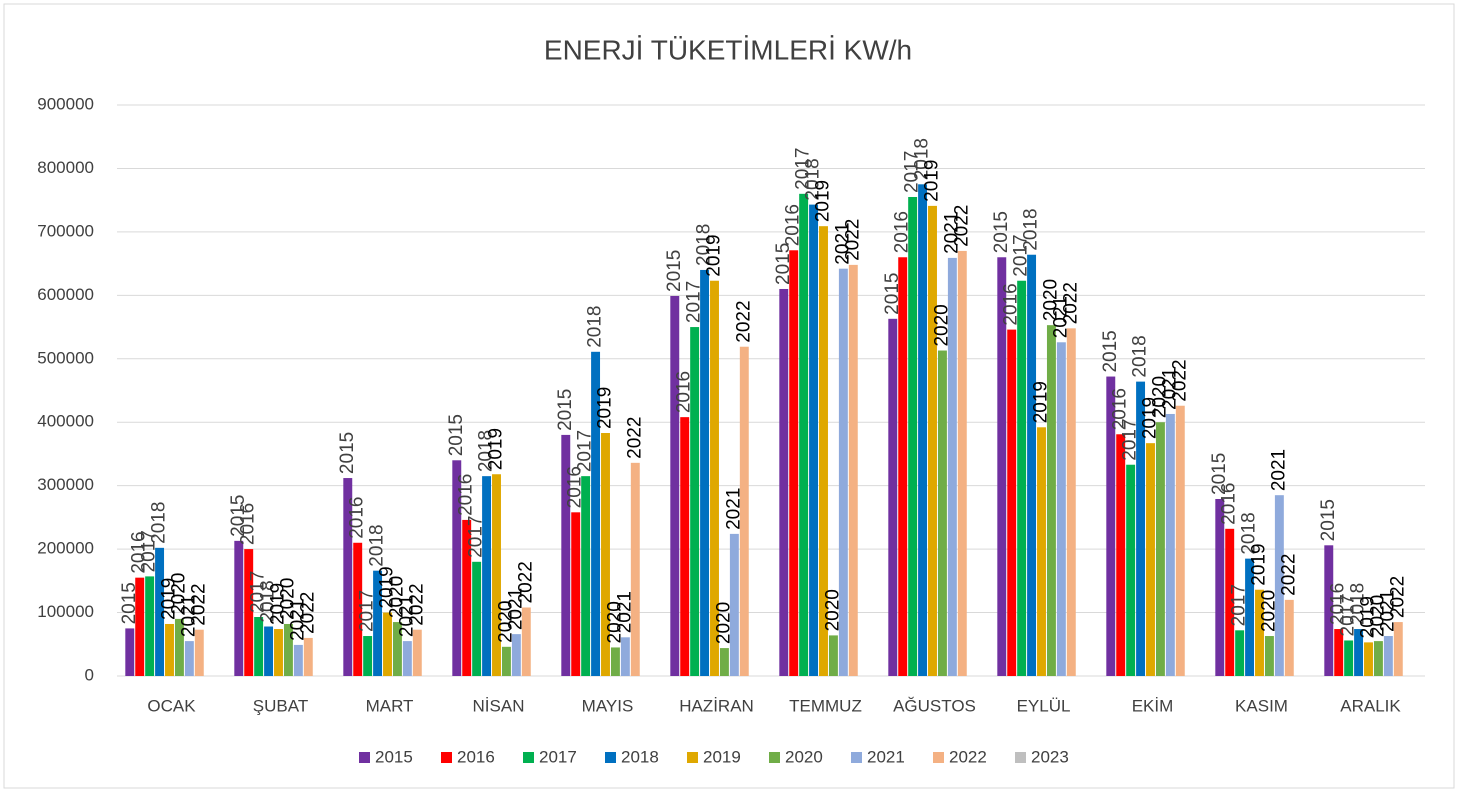 This screenshot has width=1462, height=790. What do you see at coordinates (608, 705) in the screenshot?
I see `x-tick-label: MAYIS` at bounding box center [608, 705].